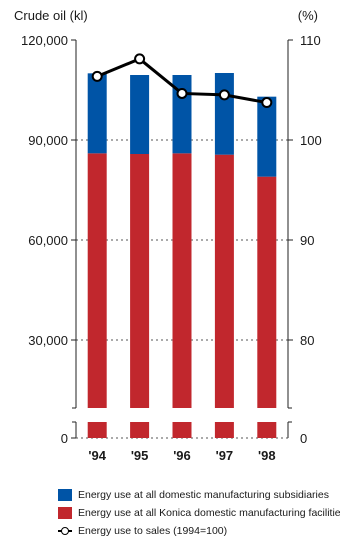  Describe the element at coordinates (310, 40) in the screenshot. I see `right-tick-label: 110` at that location.